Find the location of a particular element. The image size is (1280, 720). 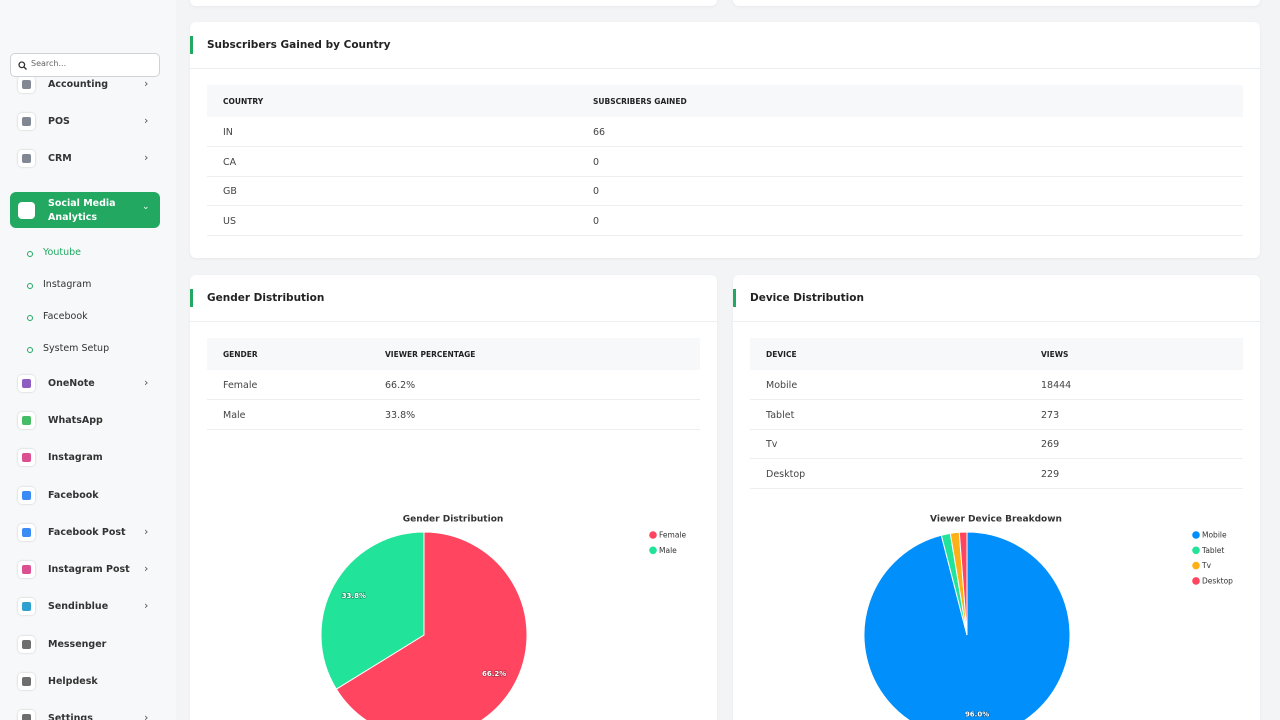

table-cell: Male is located at coordinates (234, 415).